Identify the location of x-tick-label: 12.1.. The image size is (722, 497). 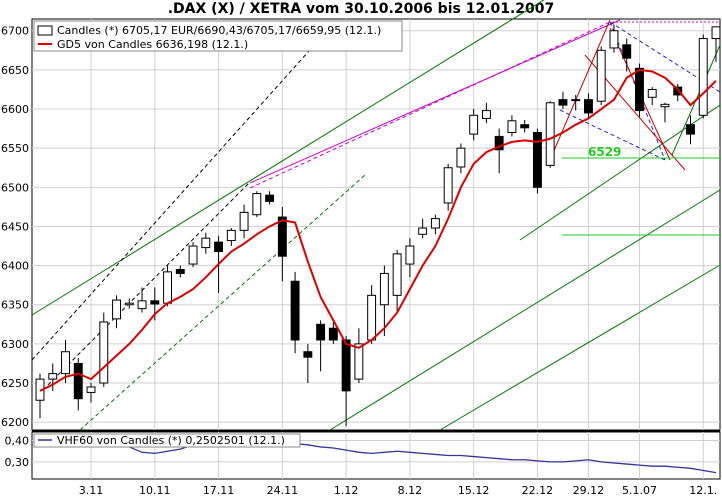
(703, 490).